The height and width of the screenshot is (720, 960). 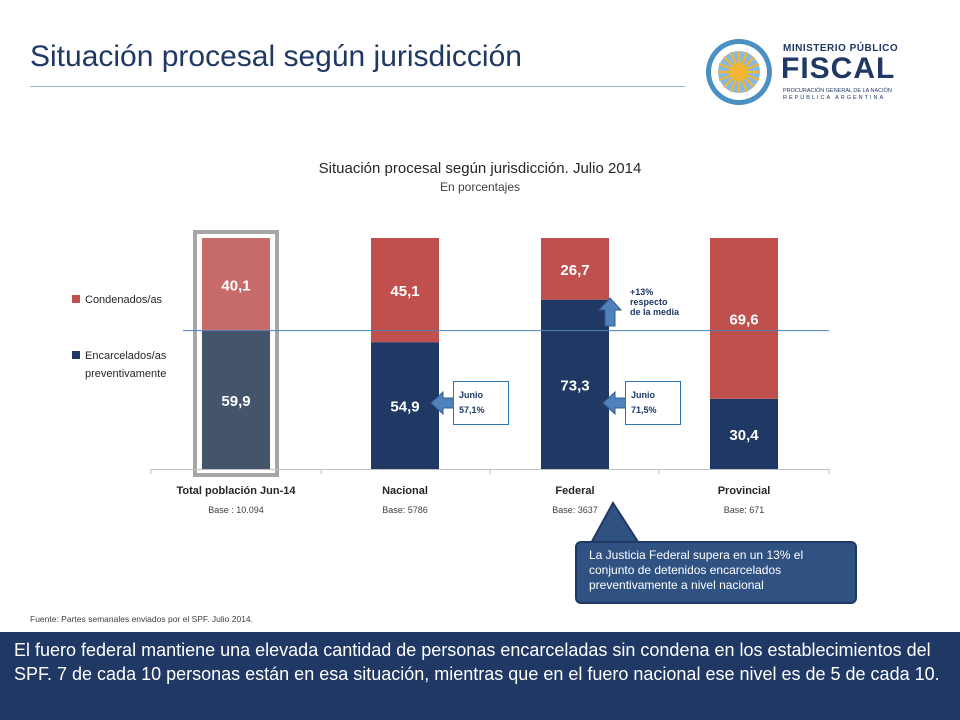 What do you see at coordinates (744, 510) in the screenshot?
I see `base-label-provincial: Base: 671` at bounding box center [744, 510].